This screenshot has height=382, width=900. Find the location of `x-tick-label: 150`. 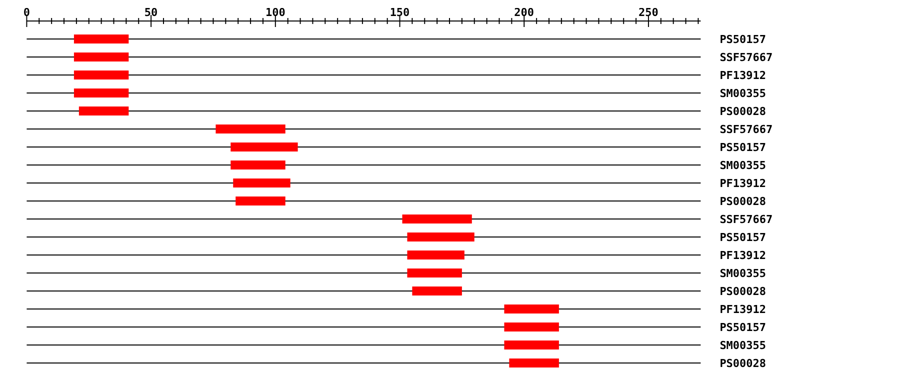

x-tick-label: 150 is located at coordinates (400, 12).